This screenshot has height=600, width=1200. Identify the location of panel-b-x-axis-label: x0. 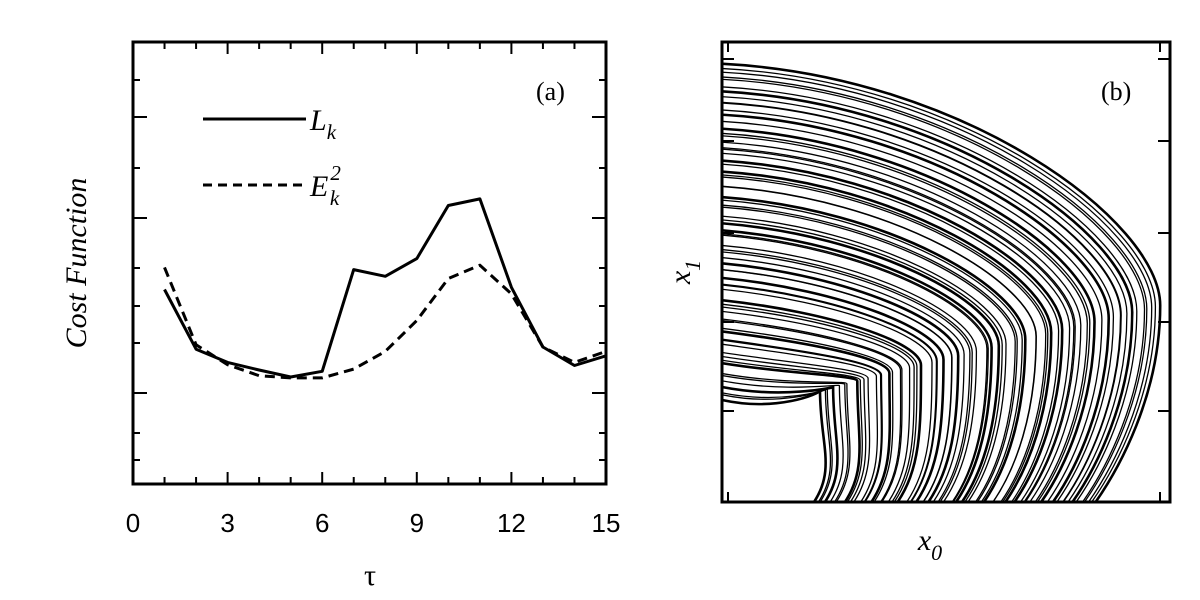
(929, 544).